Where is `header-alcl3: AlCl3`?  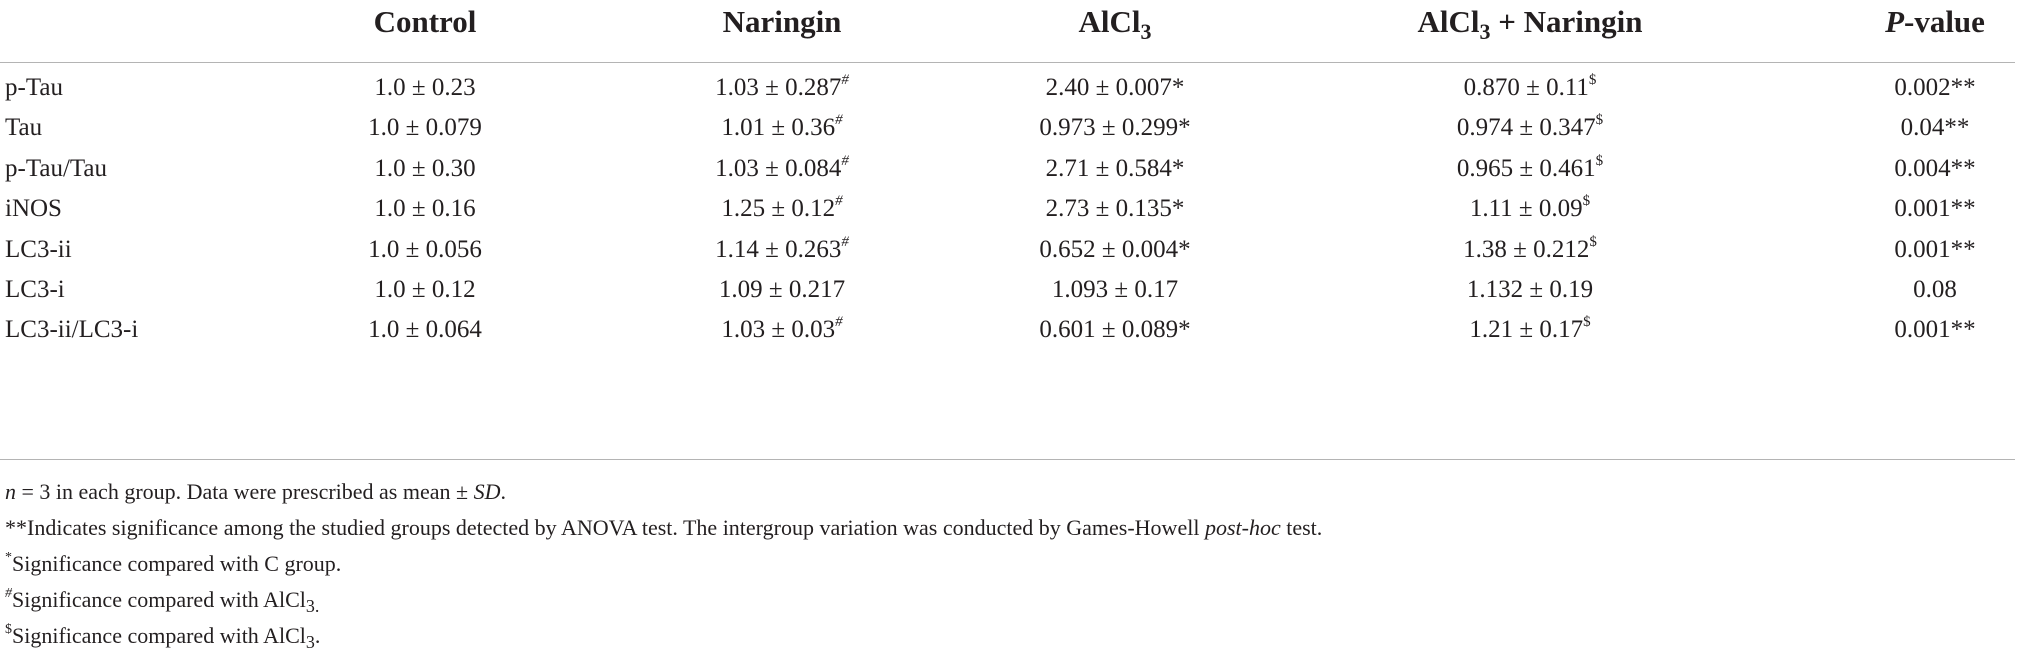
header-alcl3: AlCl3 is located at coordinates (1115, 22).